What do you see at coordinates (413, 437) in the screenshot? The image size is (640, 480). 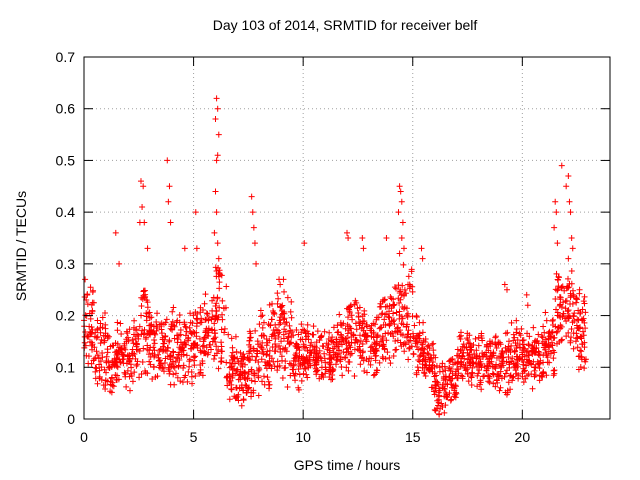 I see `x-tick-label: 15` at bounding box center [413, 437].